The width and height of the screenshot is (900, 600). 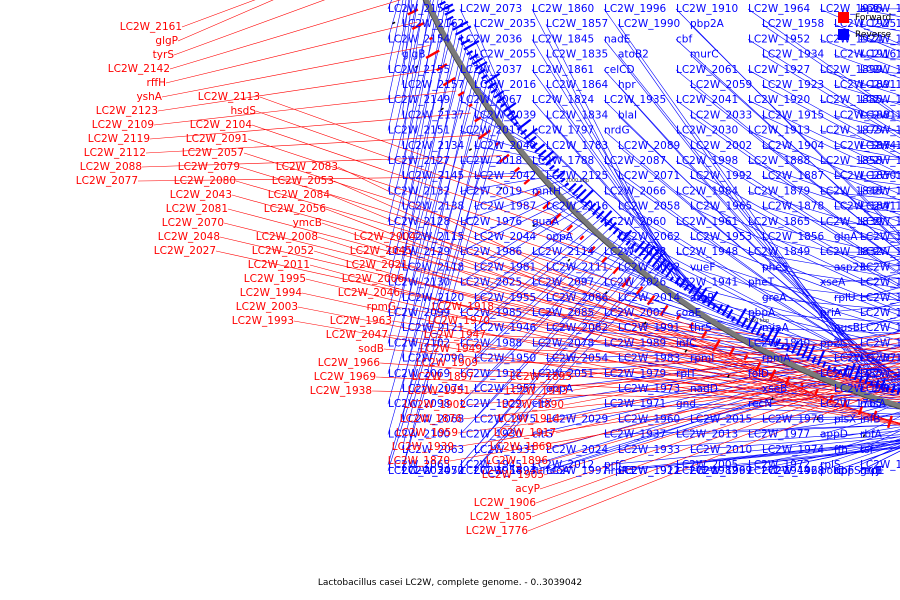 What do you see at coordinates (197, 209) in the screenshot?
I see `gene-label: LC2W_2081` at bounding box center [197, 209].